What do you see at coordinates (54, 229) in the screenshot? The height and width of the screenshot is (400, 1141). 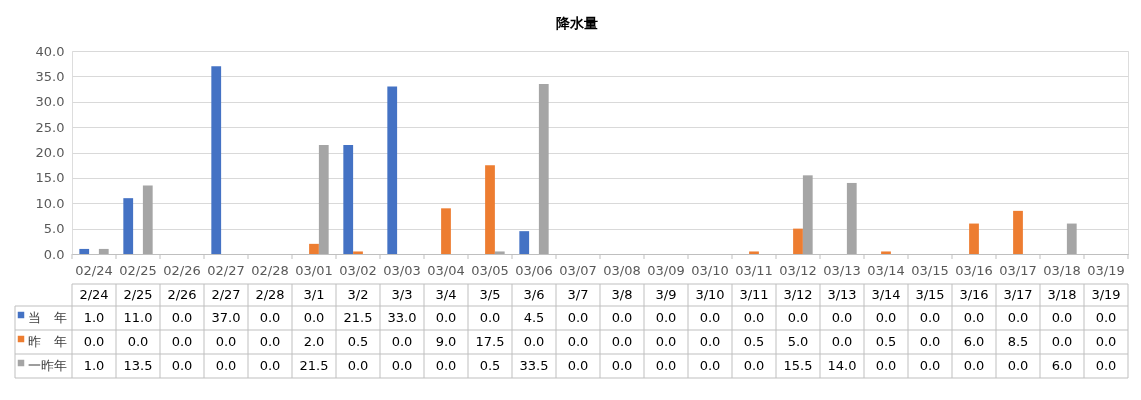 I see `y-tick-label: 5.0` at bounding box center [54, 229].